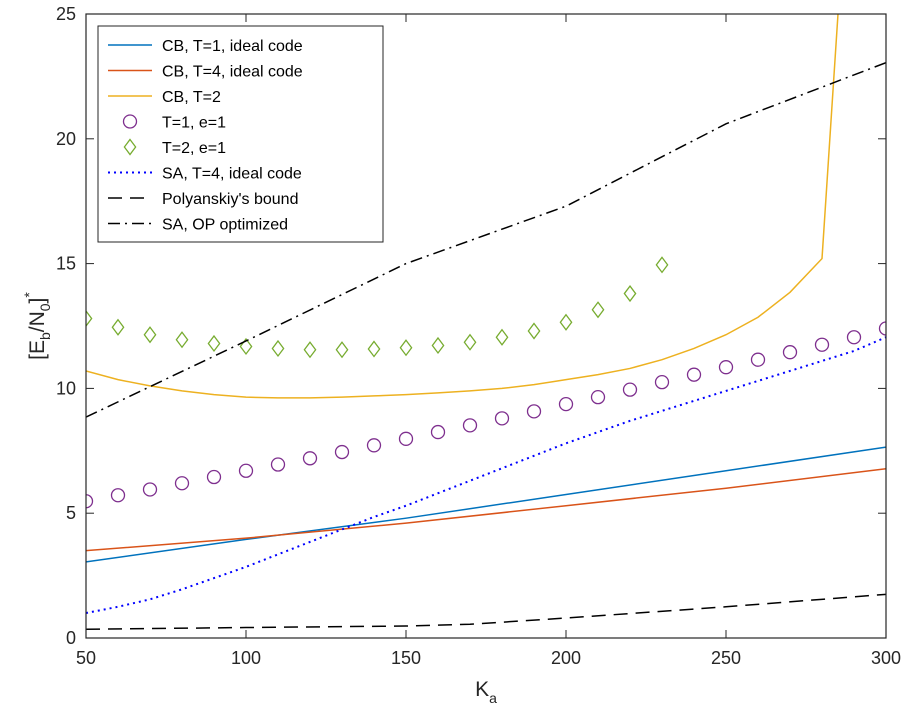 Image resolution: width=906 pixels, height=717 pixels. What do you see at coordinates (66, 139) in the screenshot?
I see `y-tick-label: 20` at bounding box center [66, 139].